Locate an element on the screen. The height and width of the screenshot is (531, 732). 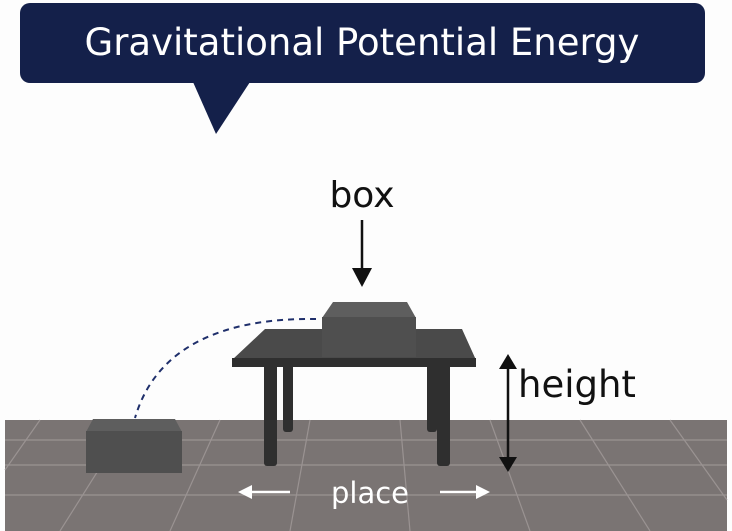
box-on-table is located at coordinates (369, 329).